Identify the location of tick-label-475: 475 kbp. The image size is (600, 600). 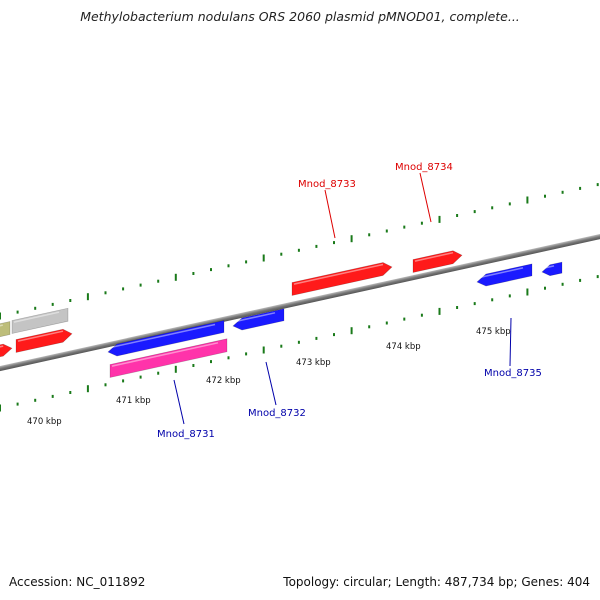
(493, 332).